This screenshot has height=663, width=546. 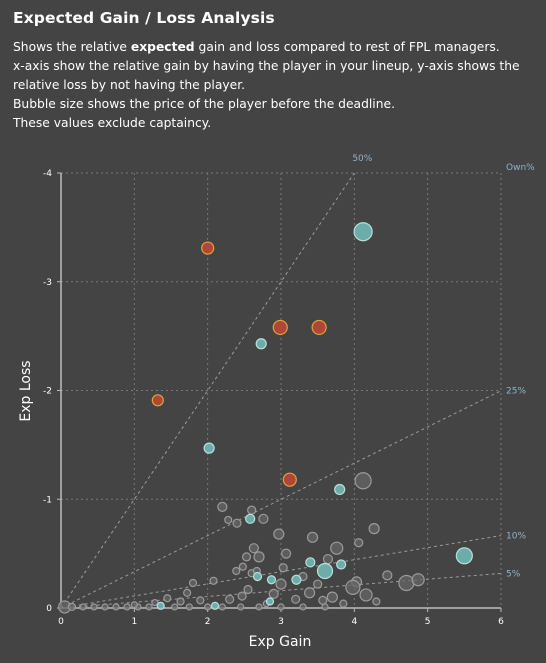 What do you see at coordinates (47, 174) in the screenshot?
I see `y-tick-label: -4` at bounding box center [47, 174].